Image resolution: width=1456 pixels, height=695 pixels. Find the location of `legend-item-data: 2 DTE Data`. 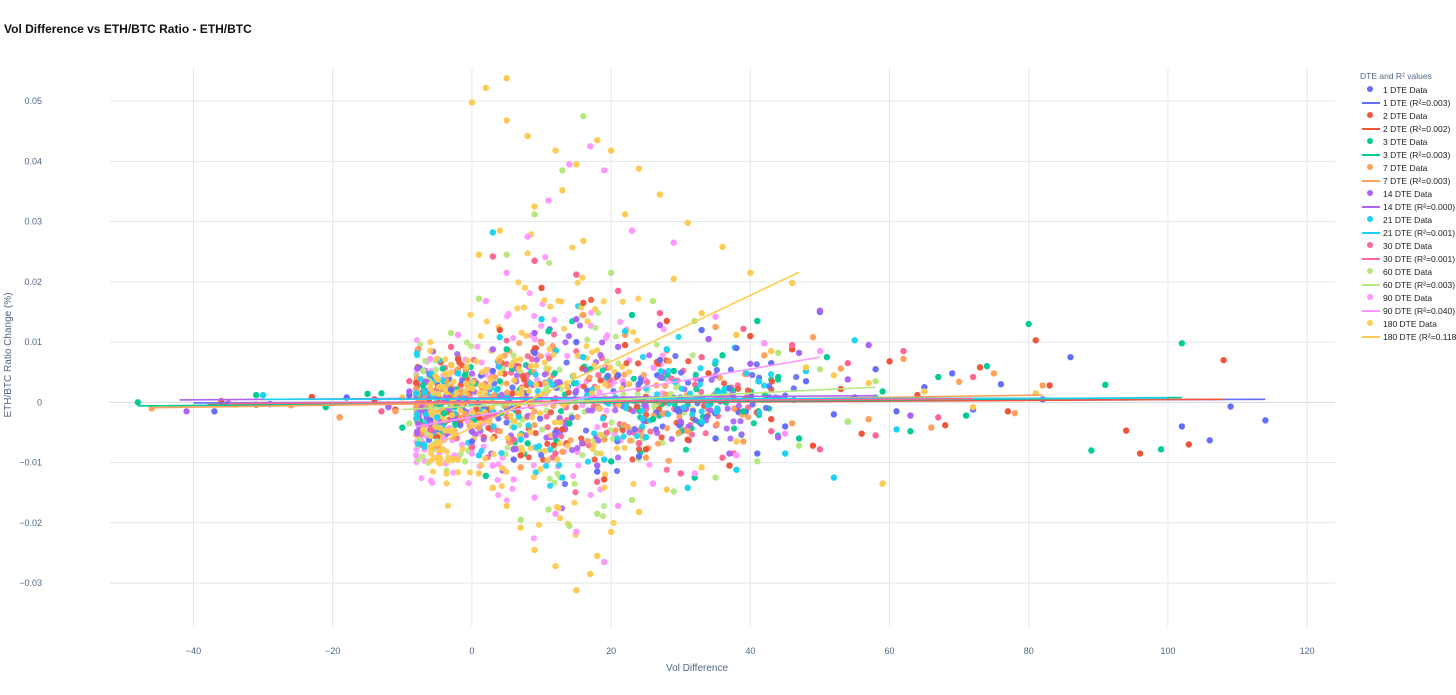

legend-item-data: 2 DTE Data is located at coordinates (1408, 115).